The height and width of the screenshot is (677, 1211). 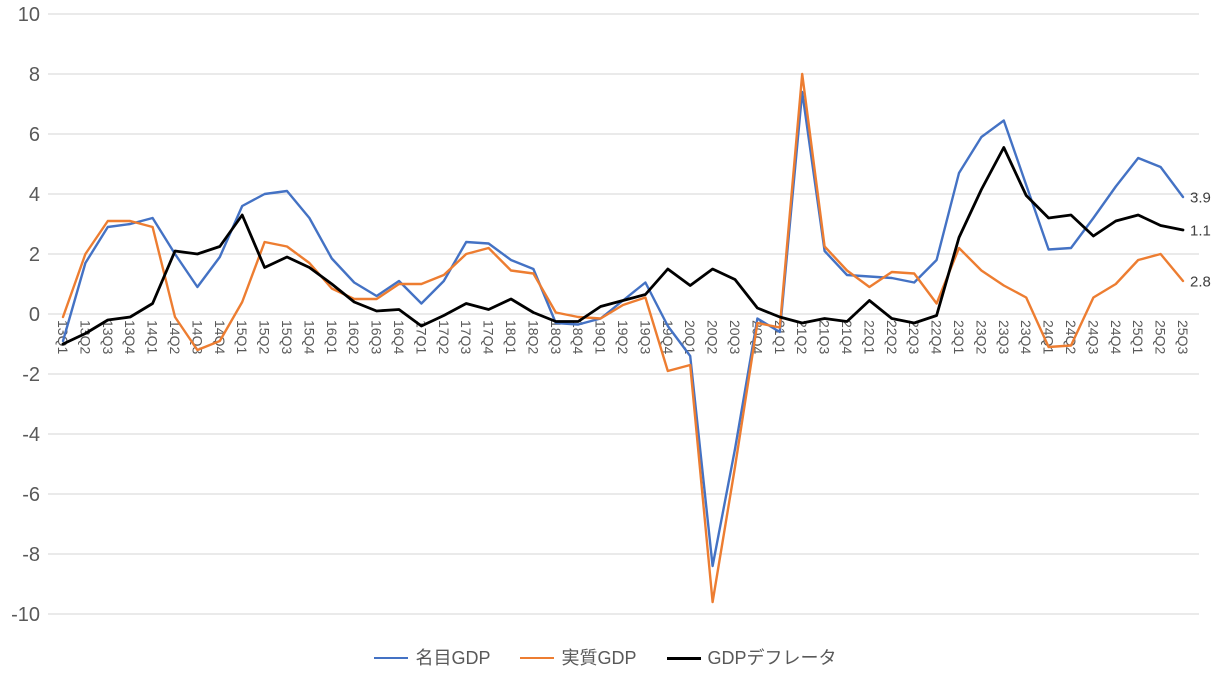 What do you see at coordinates (1161, 337) in the screenshot?
I see `x-axis-tick-label: 25Q2` at bounding box center [1161, 337].